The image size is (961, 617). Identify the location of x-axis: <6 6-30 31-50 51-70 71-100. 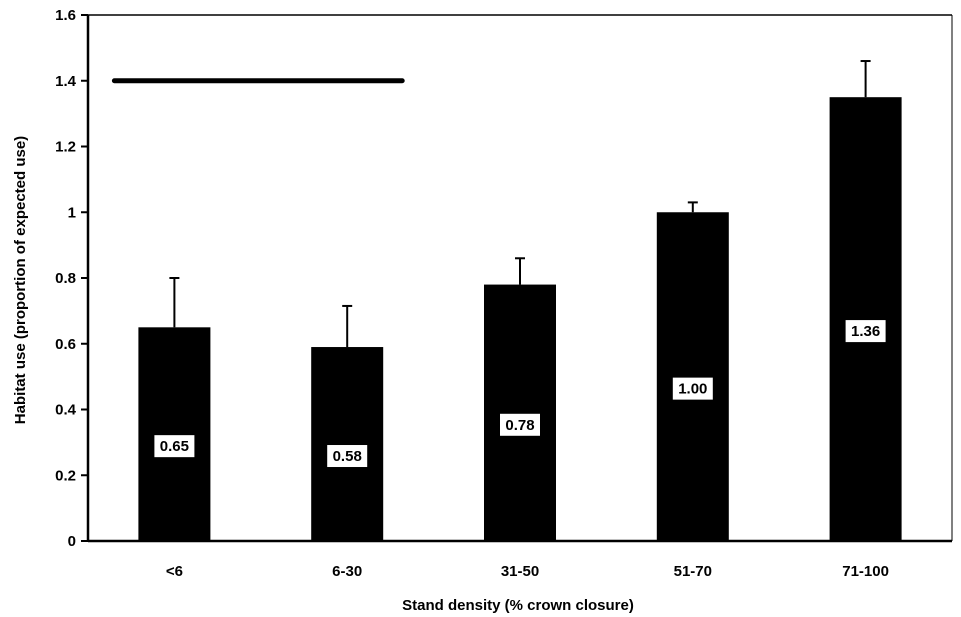
(520, 559).